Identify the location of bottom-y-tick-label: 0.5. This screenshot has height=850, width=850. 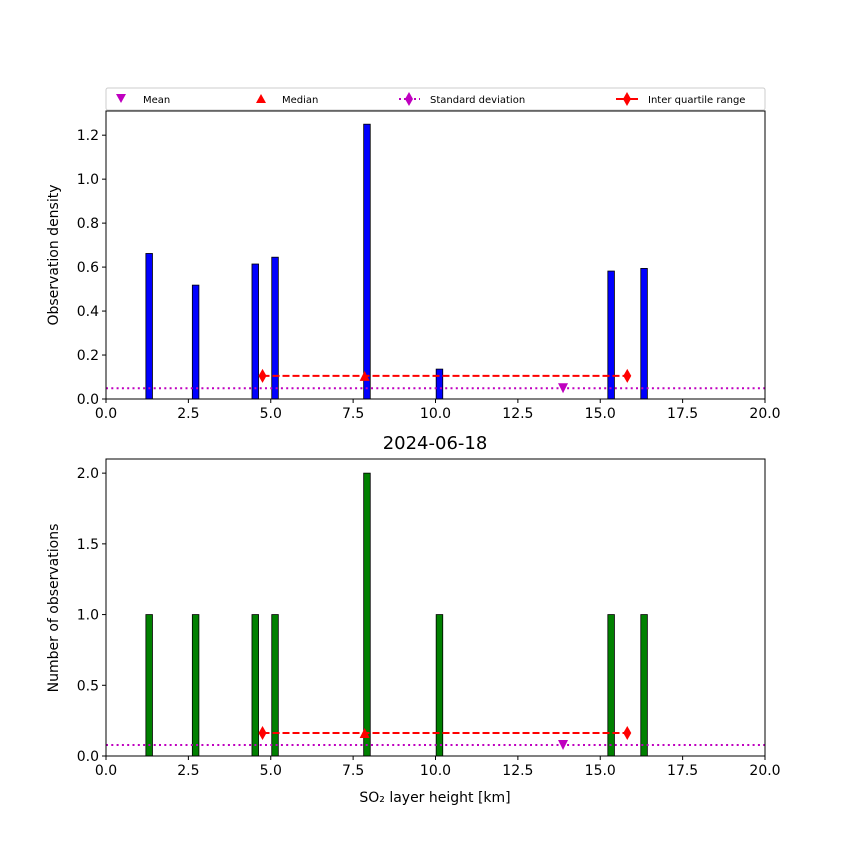
(88, 686).